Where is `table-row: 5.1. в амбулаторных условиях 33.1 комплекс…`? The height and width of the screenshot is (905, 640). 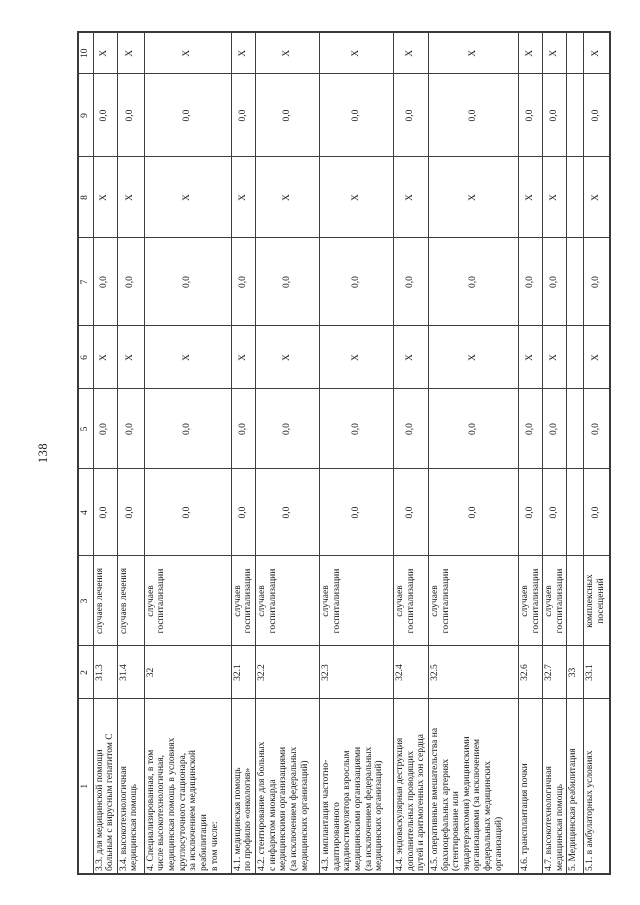
table-row: 5.1. в амбулаторных условиях 33.1 комплекс… is located at coordinates (596, 453).